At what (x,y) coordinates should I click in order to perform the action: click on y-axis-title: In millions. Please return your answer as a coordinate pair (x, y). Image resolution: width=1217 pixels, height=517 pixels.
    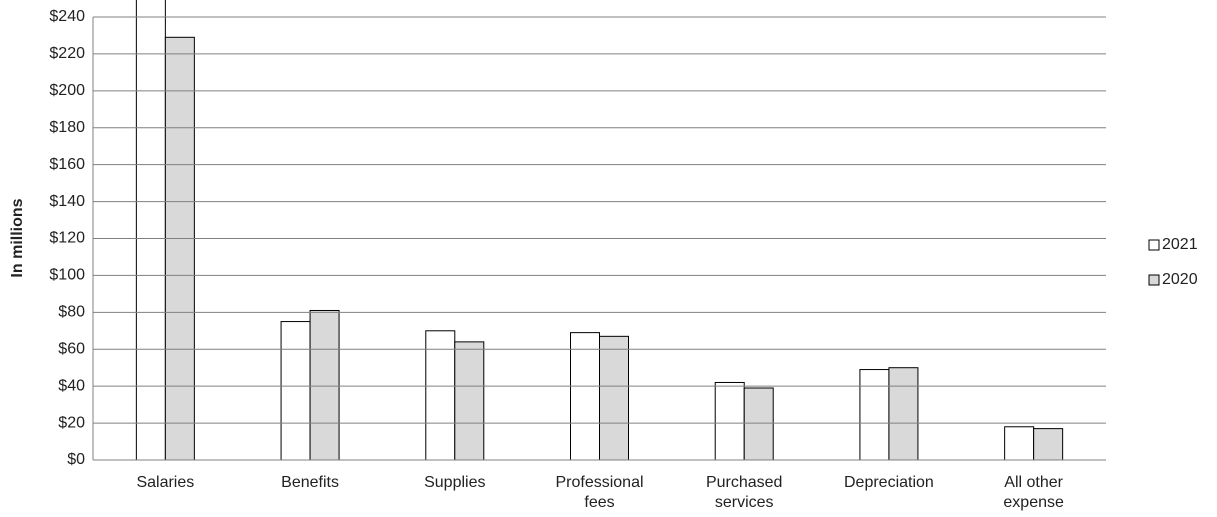
    Looking at the image, I should click on (17, 237).